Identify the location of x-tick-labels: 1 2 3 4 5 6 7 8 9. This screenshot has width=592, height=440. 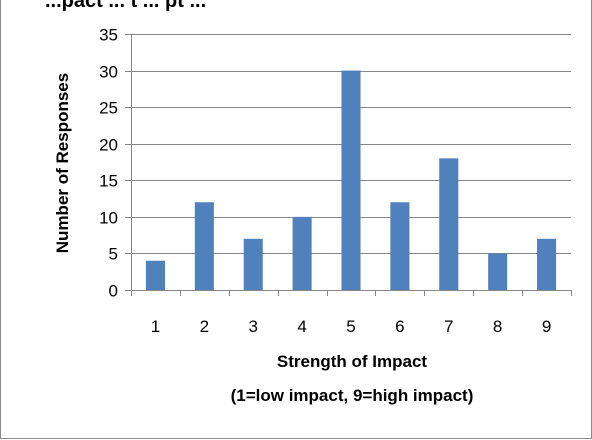
(351, 326).